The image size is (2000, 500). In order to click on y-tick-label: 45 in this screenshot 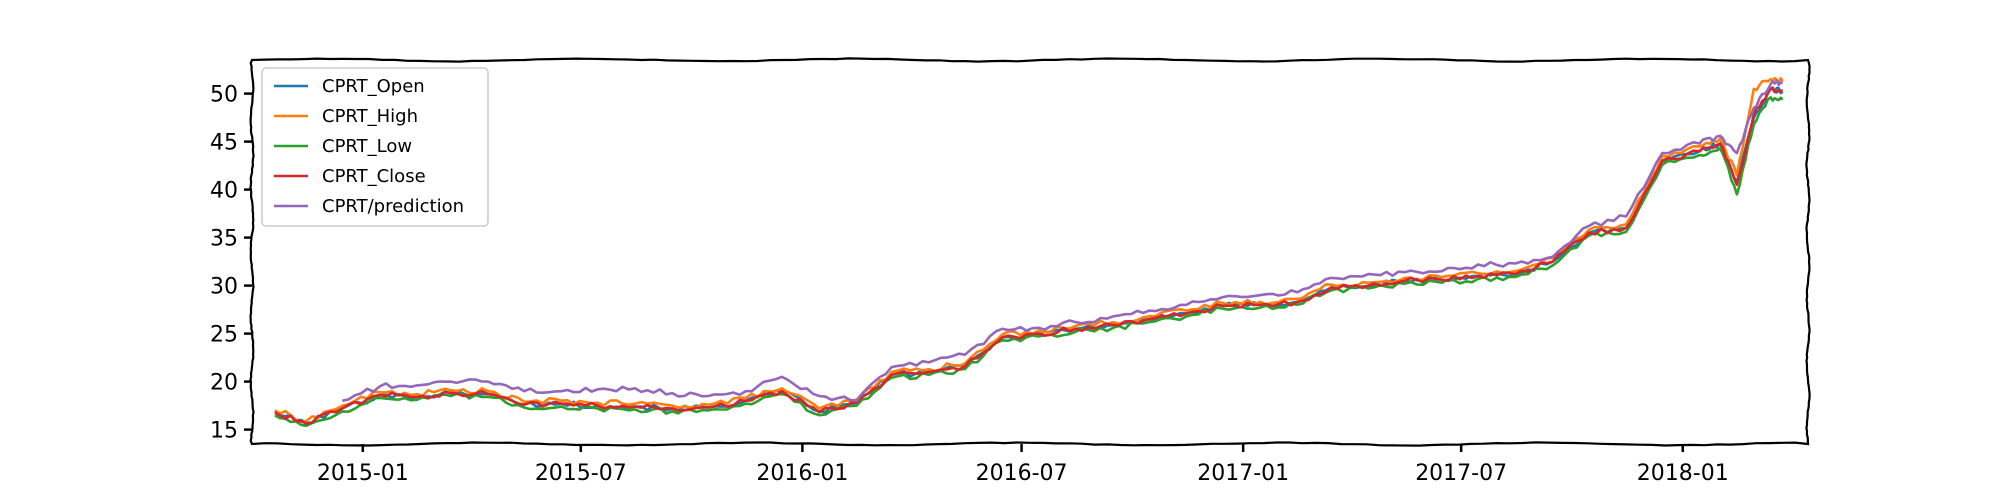, I will do `click(224, 143)`.